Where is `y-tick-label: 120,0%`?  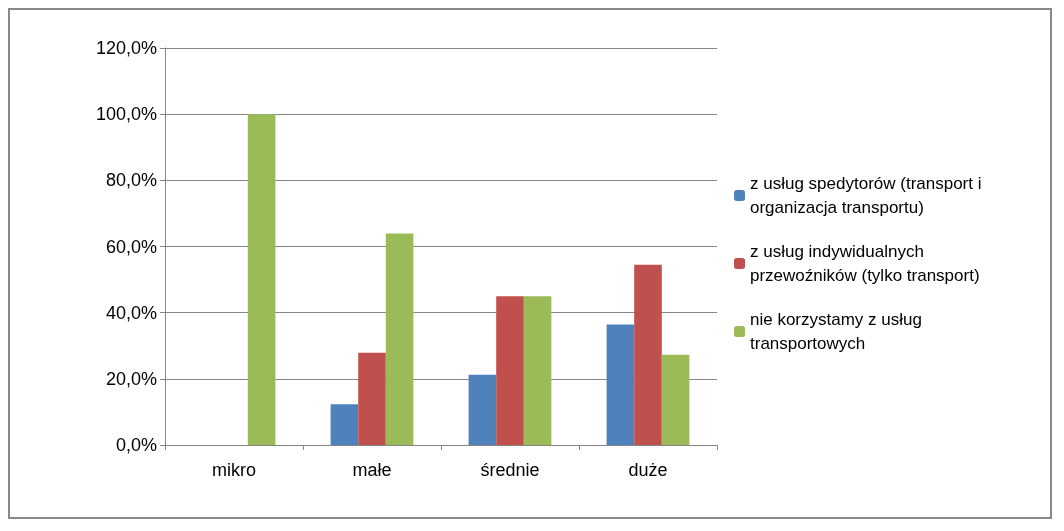 y-tick-label: 120,0% is located at coordinates (126, 48).